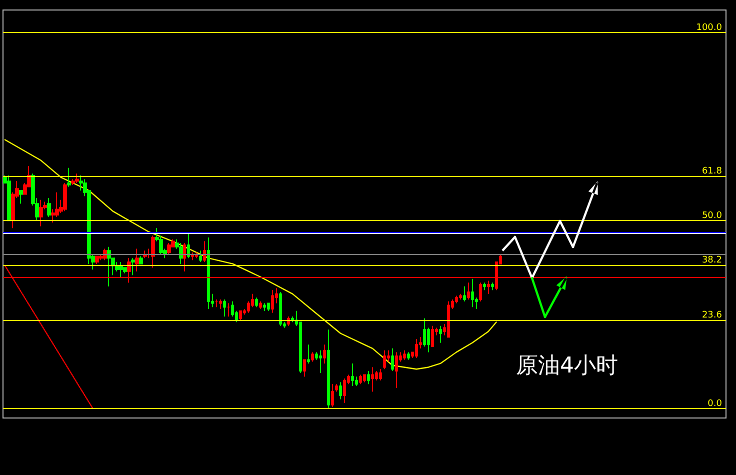 This screenshot has width=736, height=475. Describe the element at coordinates (712, 260) in the screenshot. I see `y-tick-label: 38.2` at that location.